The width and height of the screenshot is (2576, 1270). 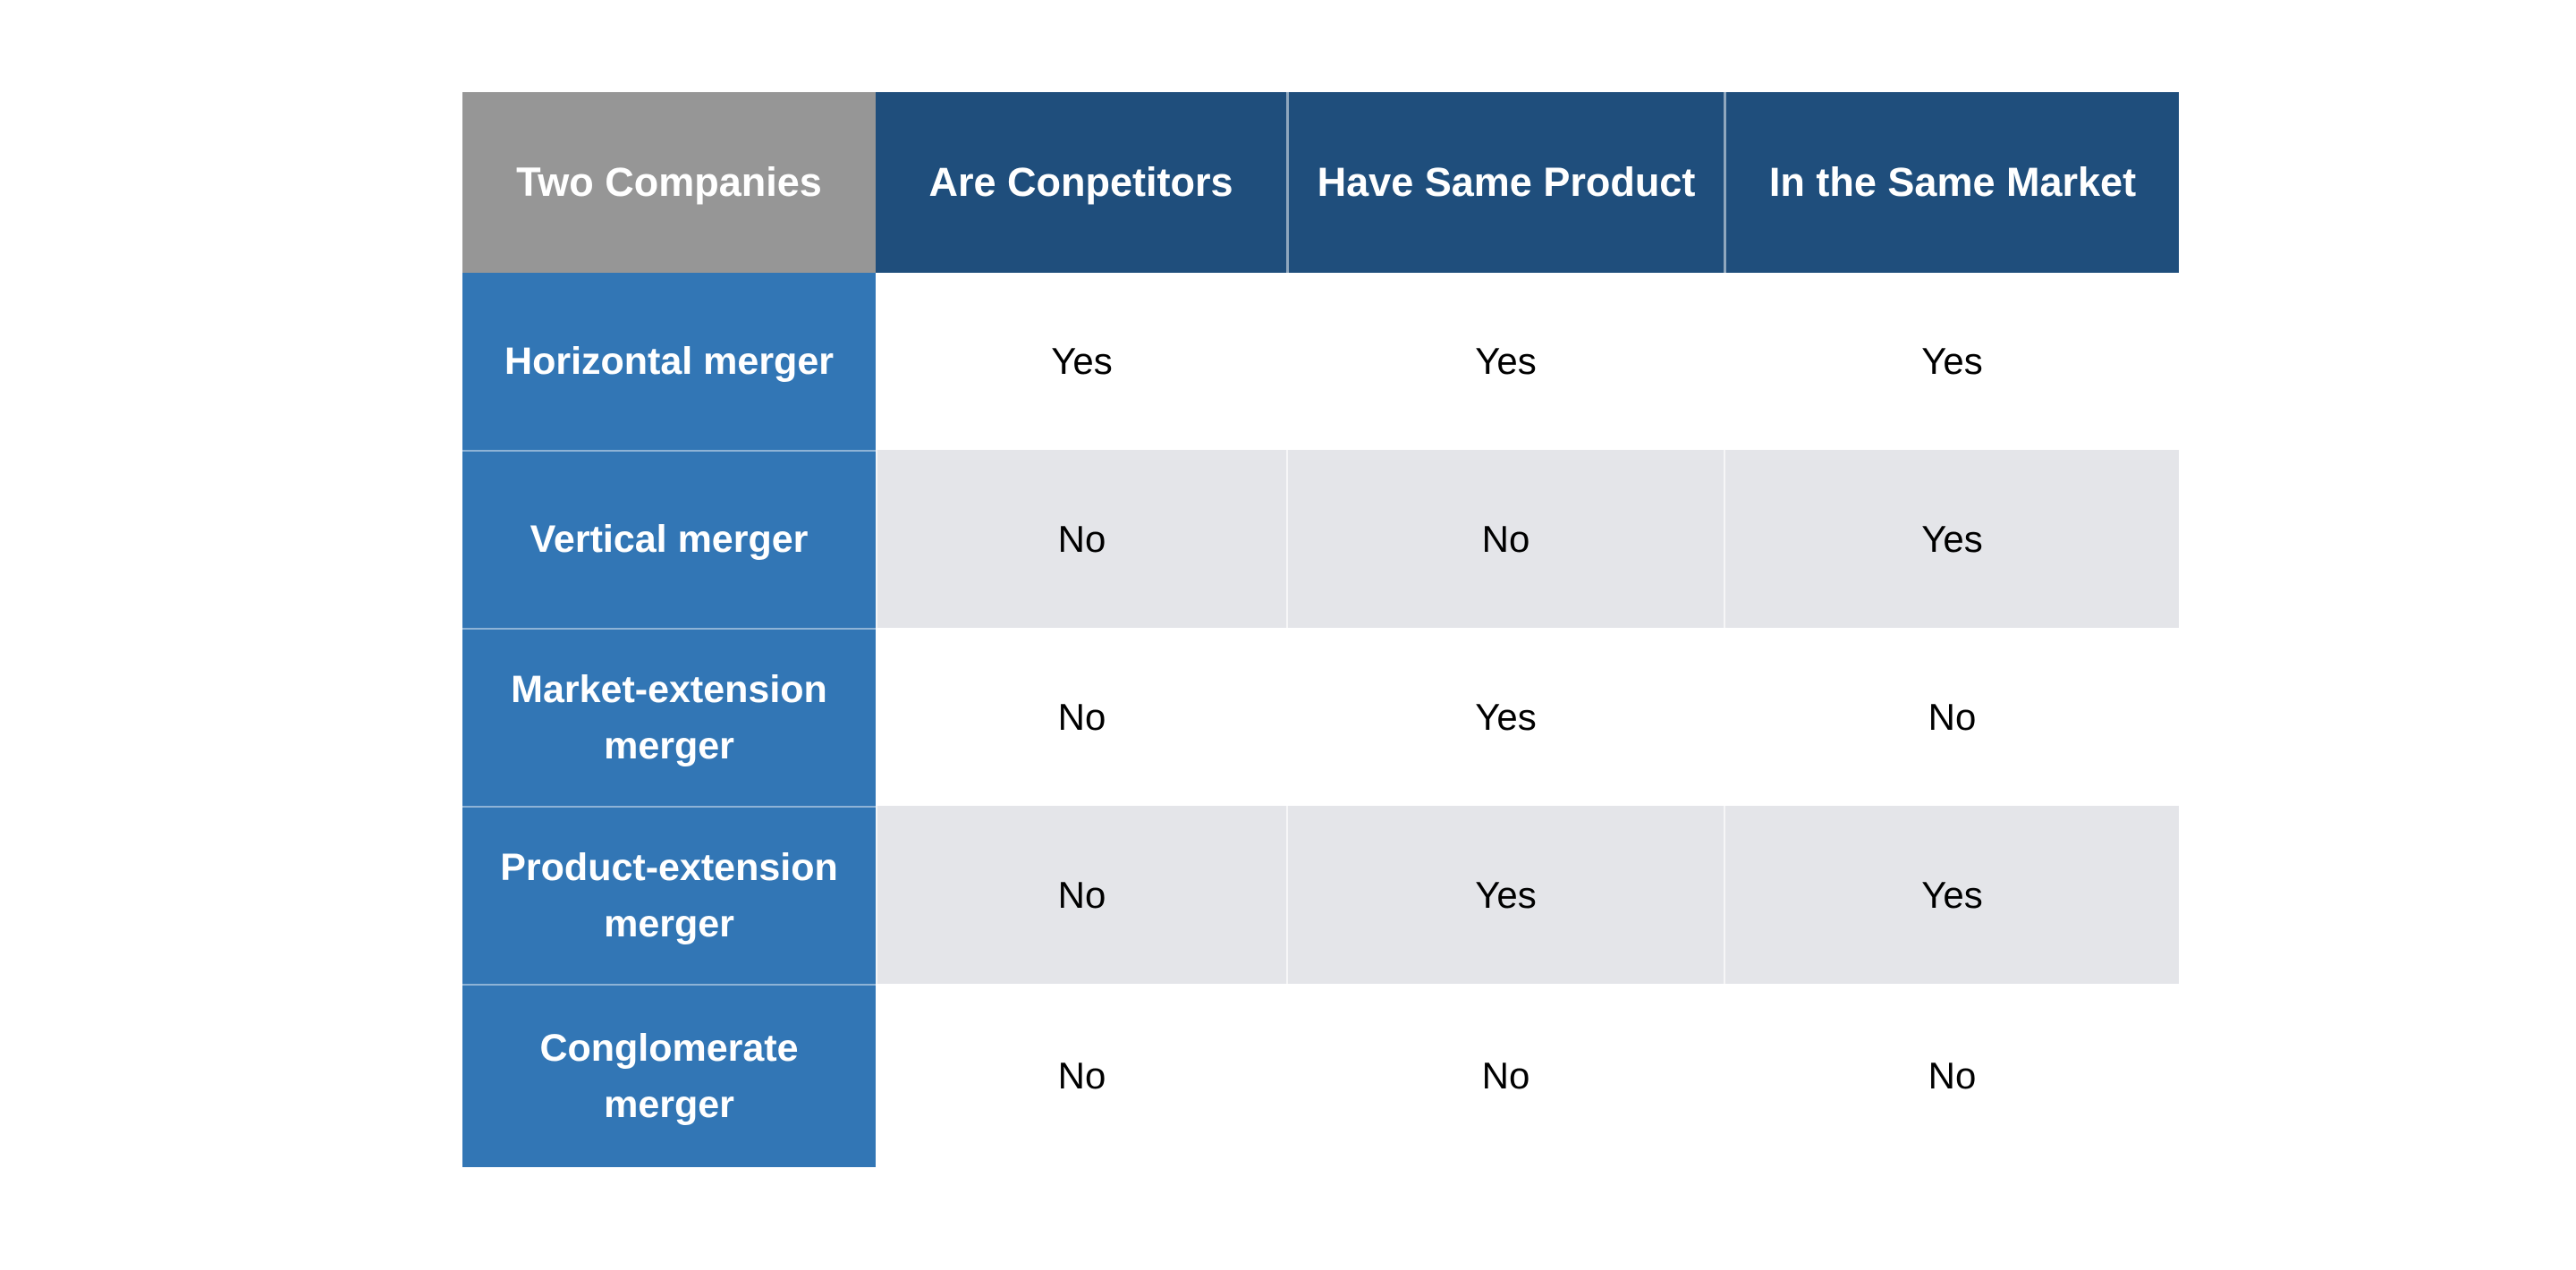 What do you see at coordinates (1081, 361) in the screenshot?
I see `cell-horizontal-are-competitors: Yes` at bounding box center [1081, 361].